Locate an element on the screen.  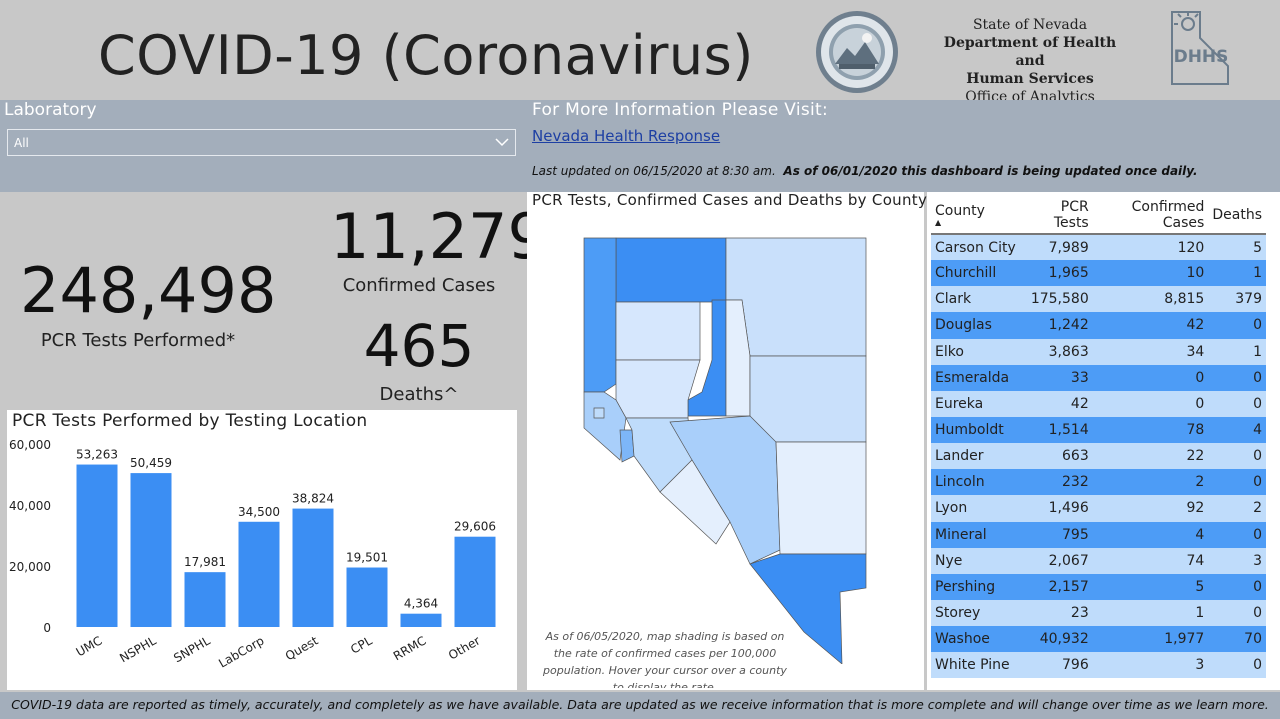
cell-pcr-tests: 2,067 is located at coordinates (1056, 560).